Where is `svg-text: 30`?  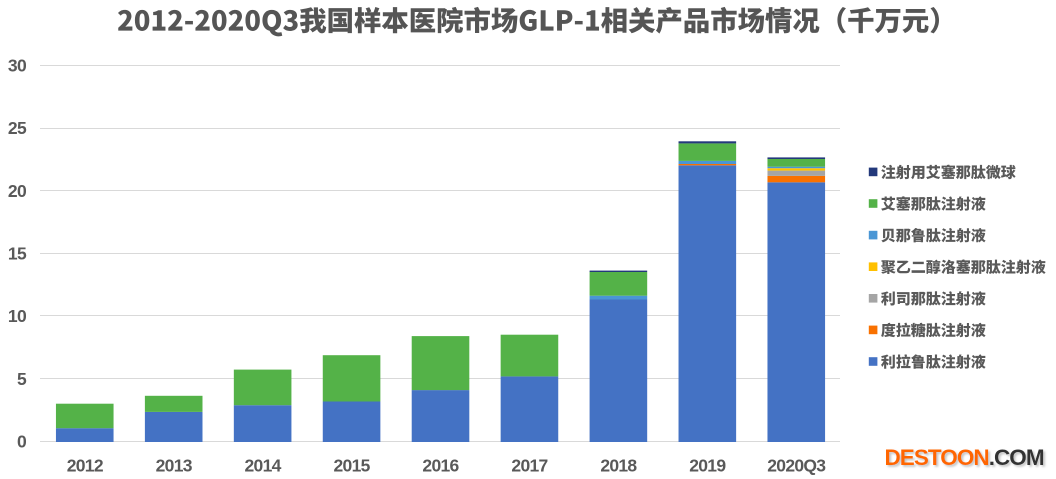
svg-text: 30 is located at coordinates (17, 65).